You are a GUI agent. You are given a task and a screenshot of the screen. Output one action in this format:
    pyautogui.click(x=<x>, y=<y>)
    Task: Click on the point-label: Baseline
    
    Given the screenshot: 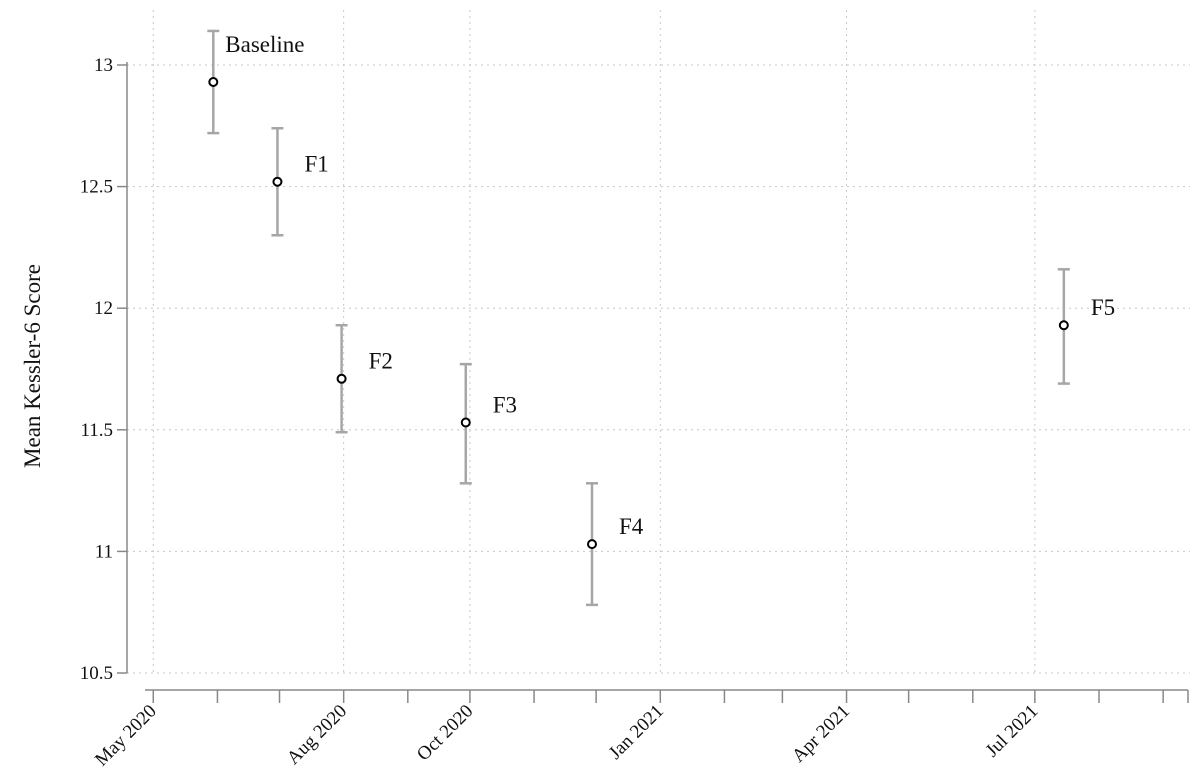 What is the action you would take?
    pyautogui.click(x=264, y=44)
    